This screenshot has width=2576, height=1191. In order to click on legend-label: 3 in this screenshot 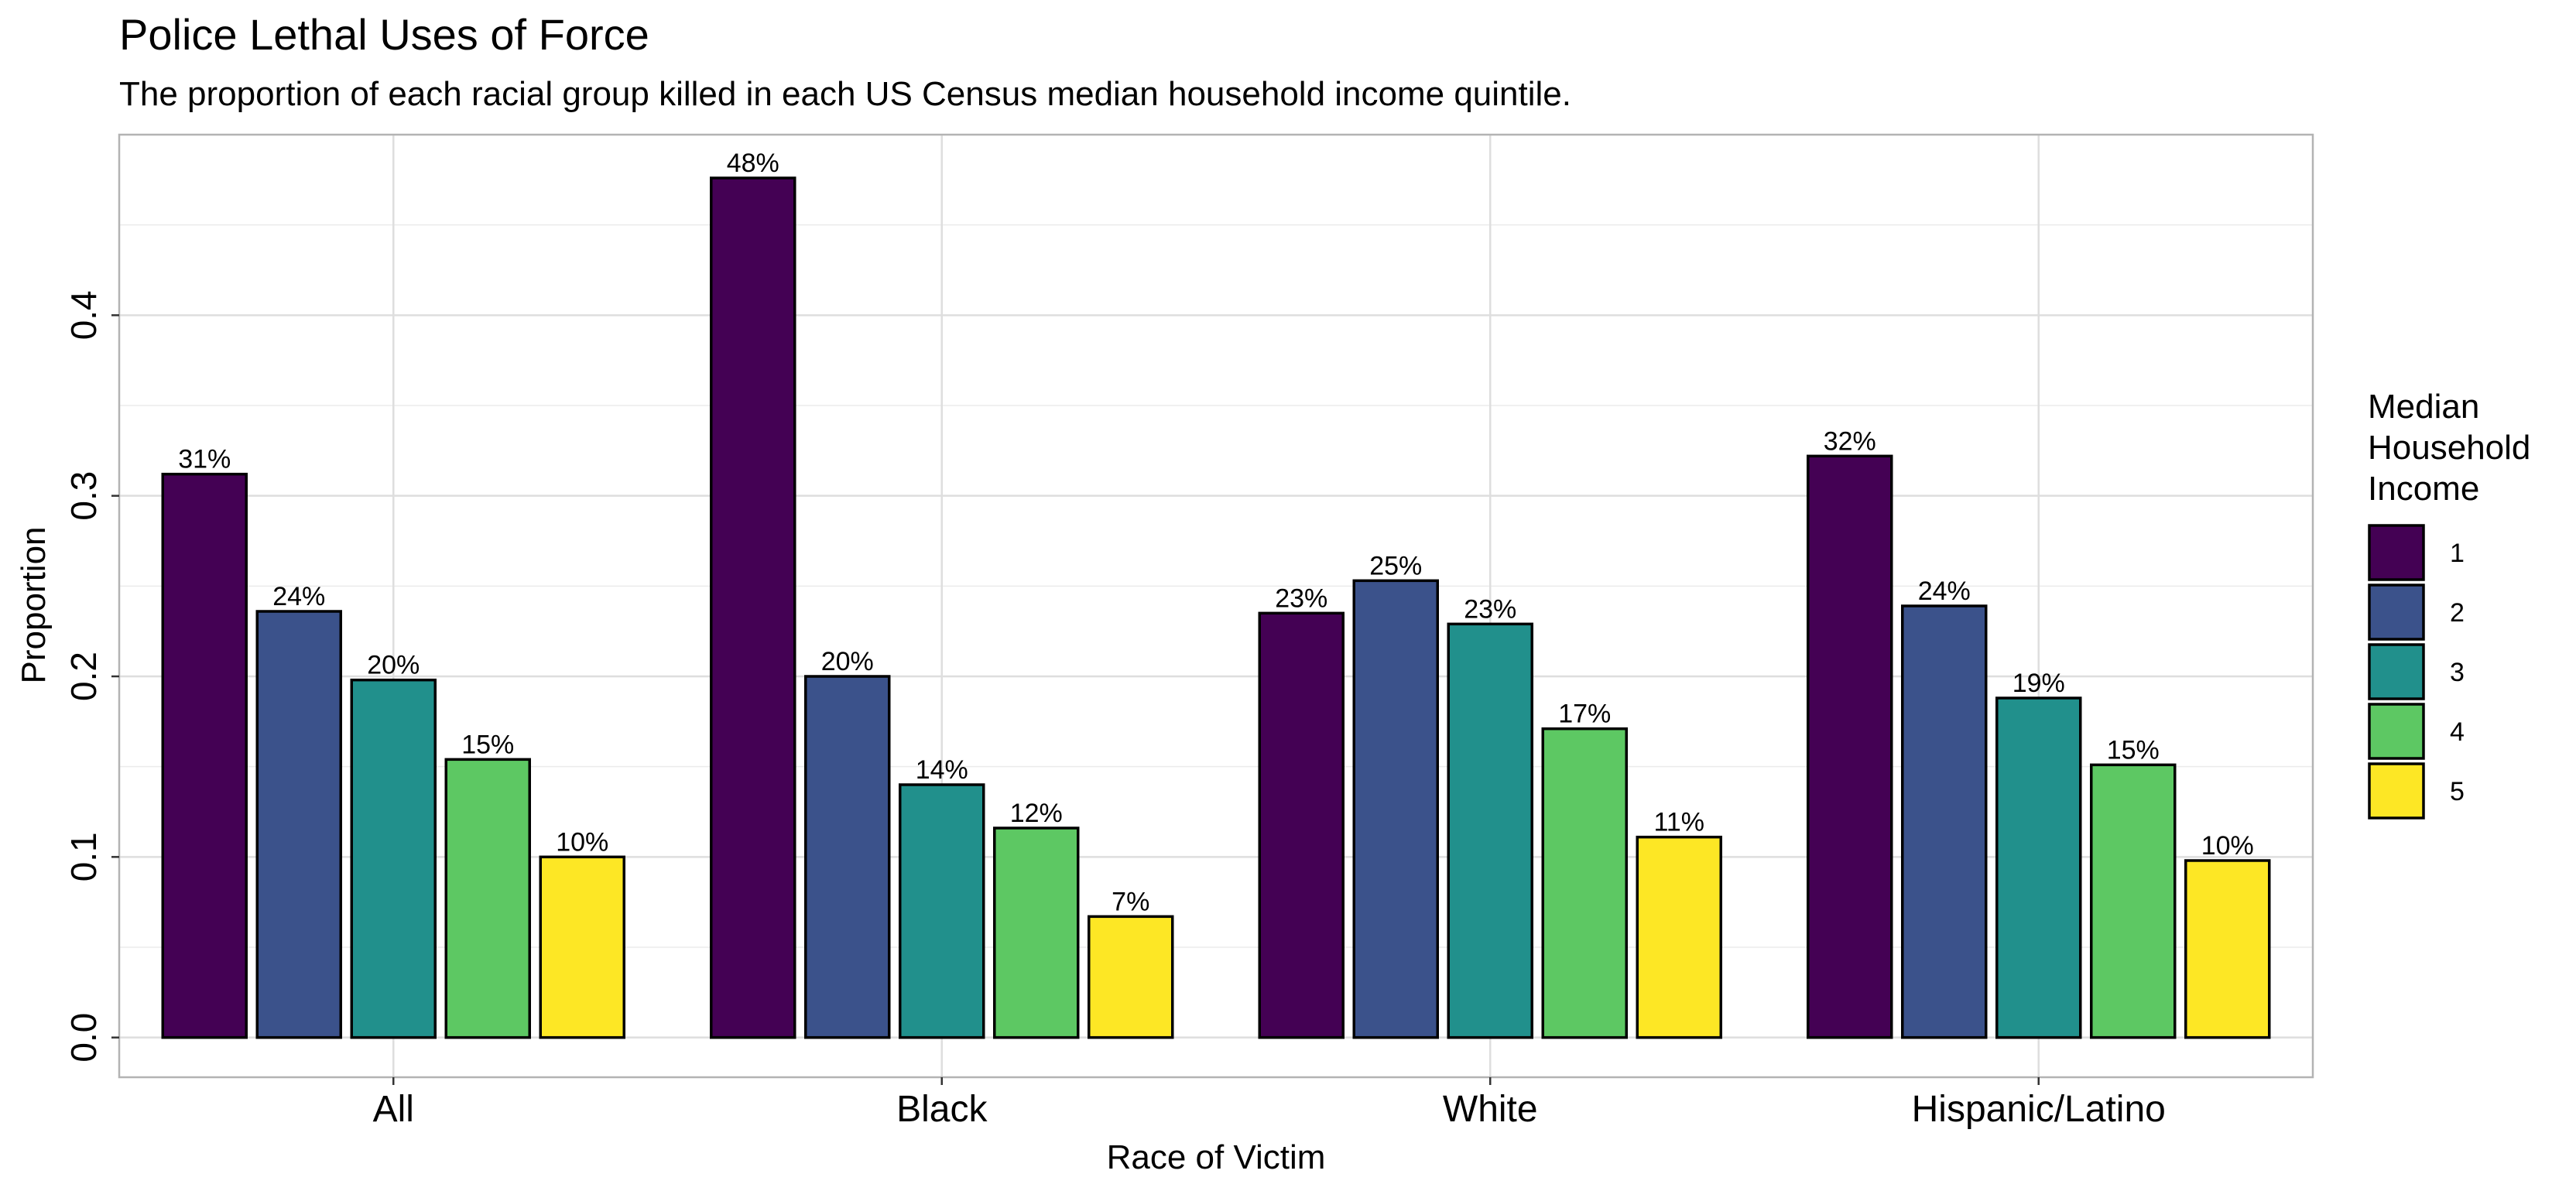, I will do `click(2457, 673)`.